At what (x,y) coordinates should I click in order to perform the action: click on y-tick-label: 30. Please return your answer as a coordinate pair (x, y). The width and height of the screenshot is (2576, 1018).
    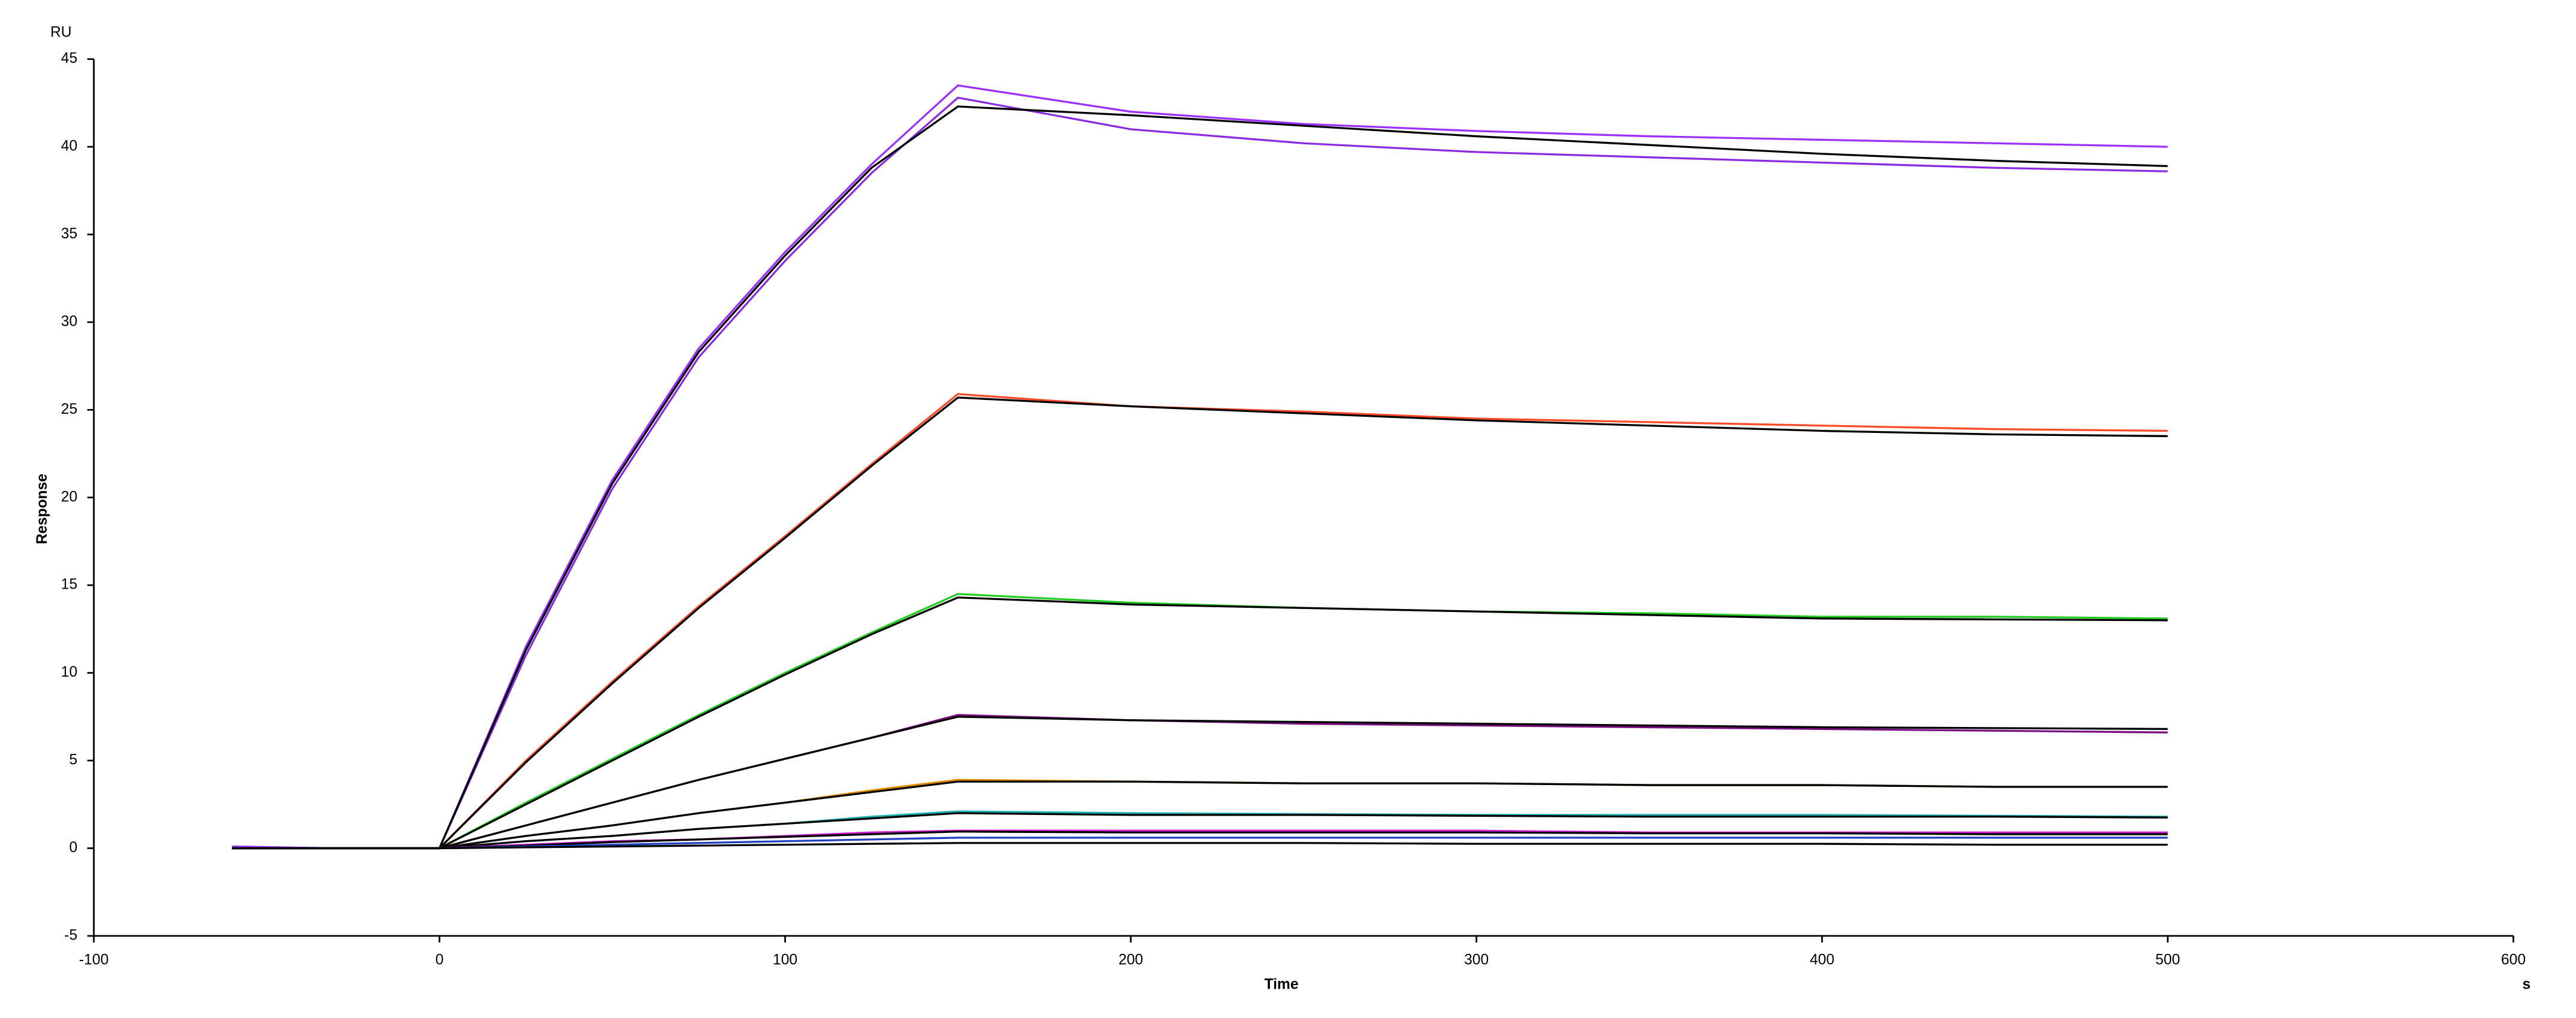
    Looking at the image, I should click on (69, 321).